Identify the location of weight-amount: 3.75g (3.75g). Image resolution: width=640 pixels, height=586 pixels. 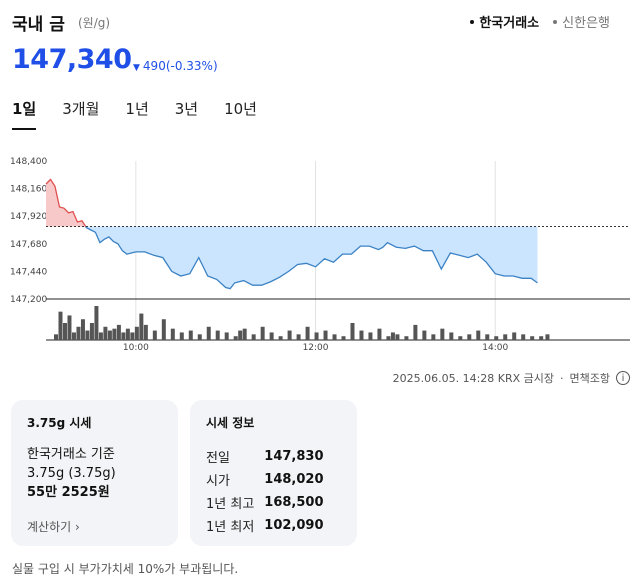
(71, 473).